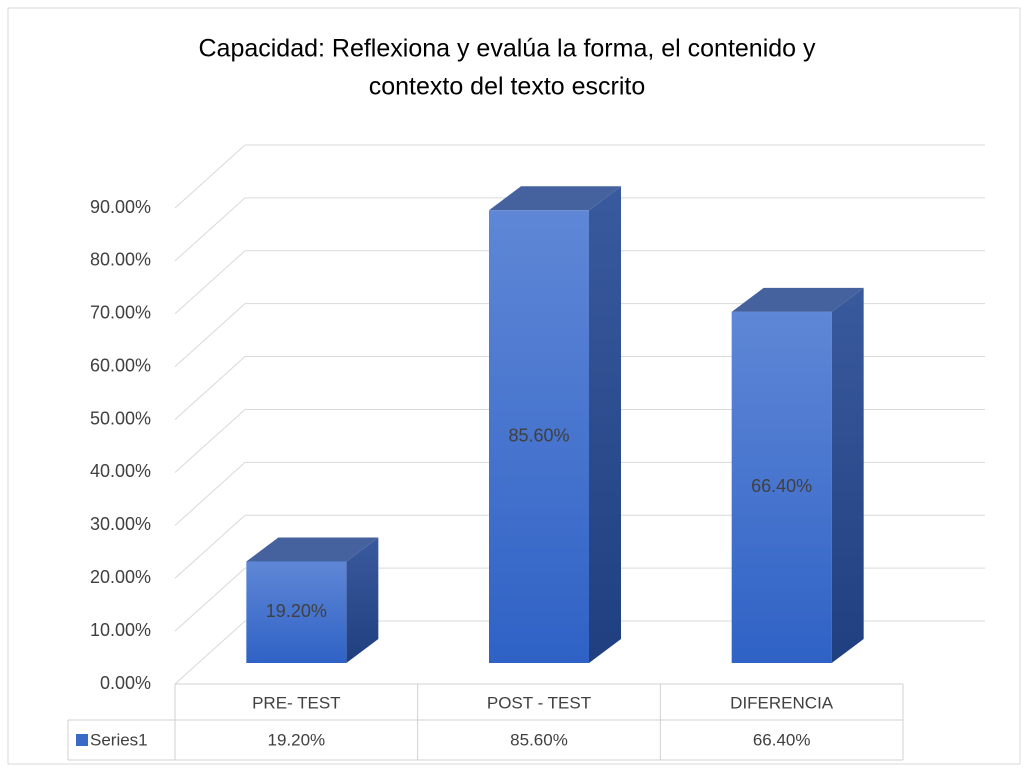 The height and width of the screenshot is (772, 1029). I want to click on x-tick-label: PRE- TEST, so click(296, 702).